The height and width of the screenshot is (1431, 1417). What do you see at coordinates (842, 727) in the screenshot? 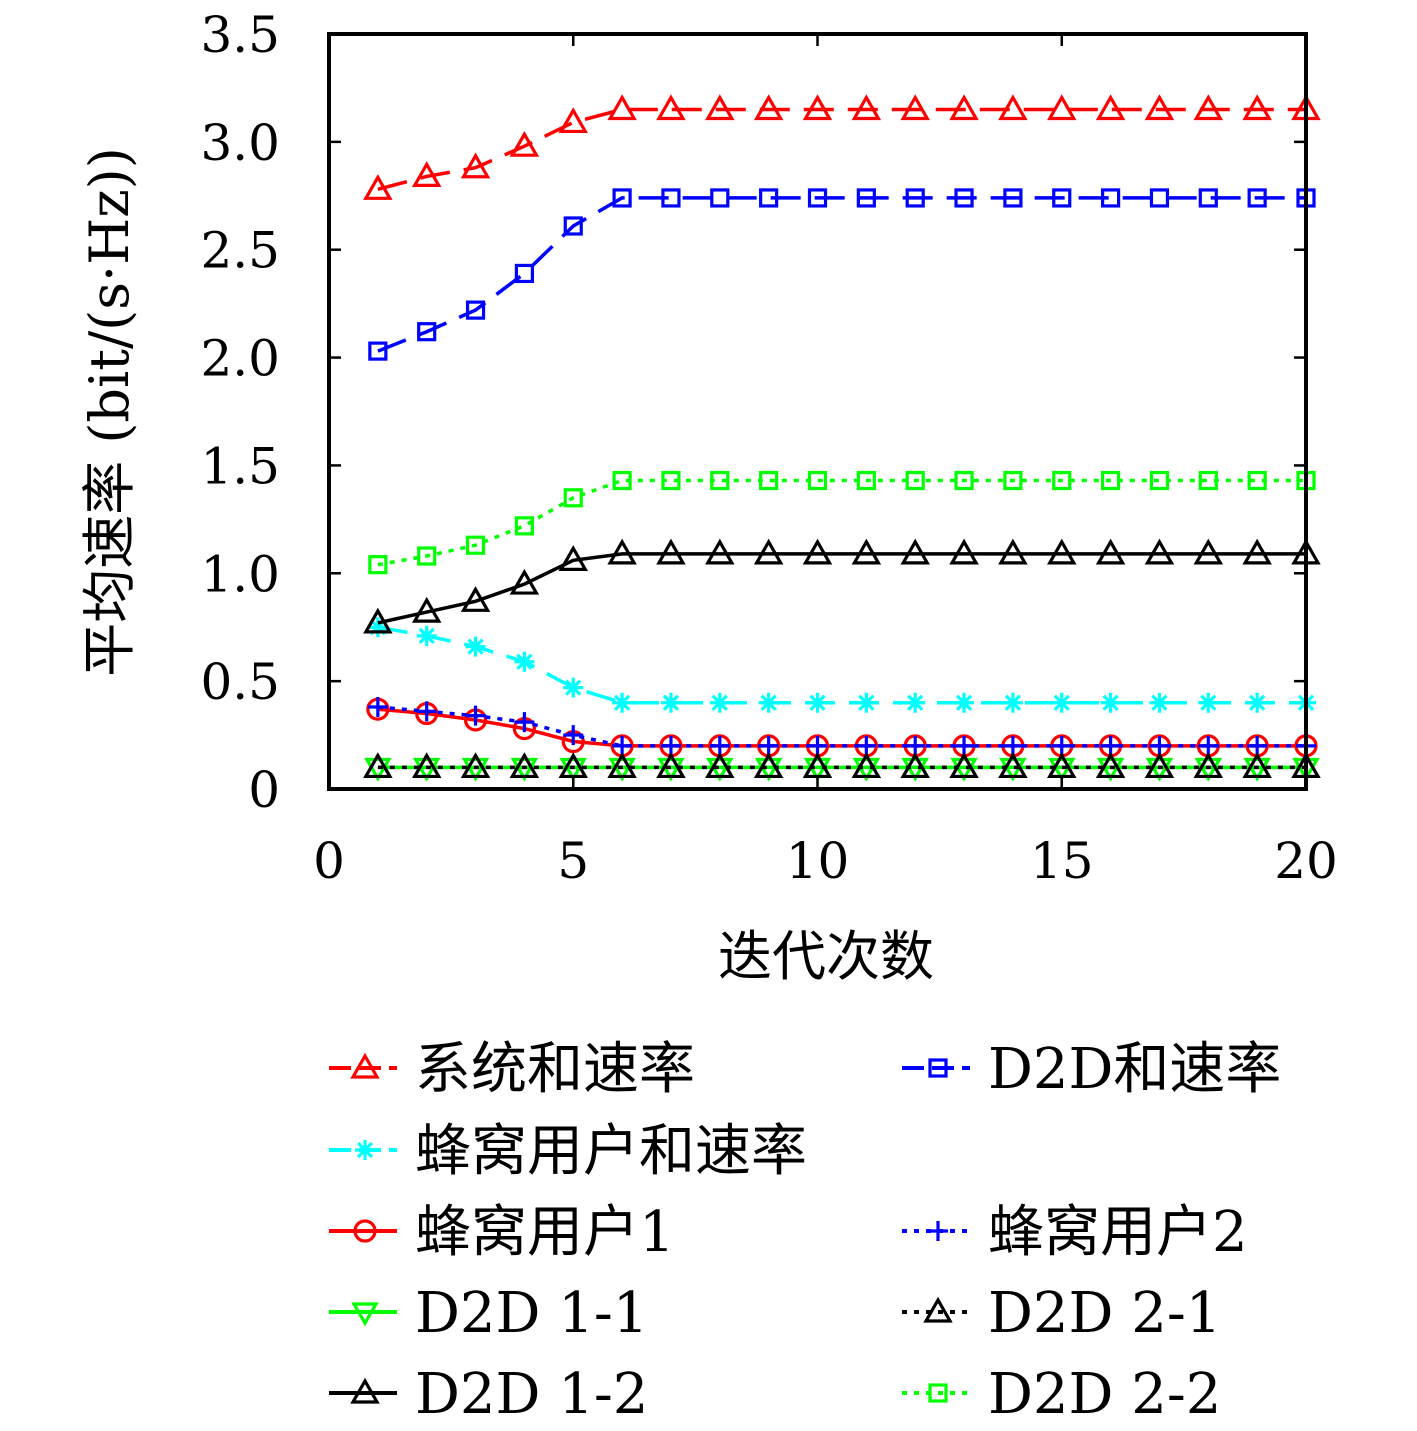
I see `series-蜂窝用户1` at bounding box center [842, 727].